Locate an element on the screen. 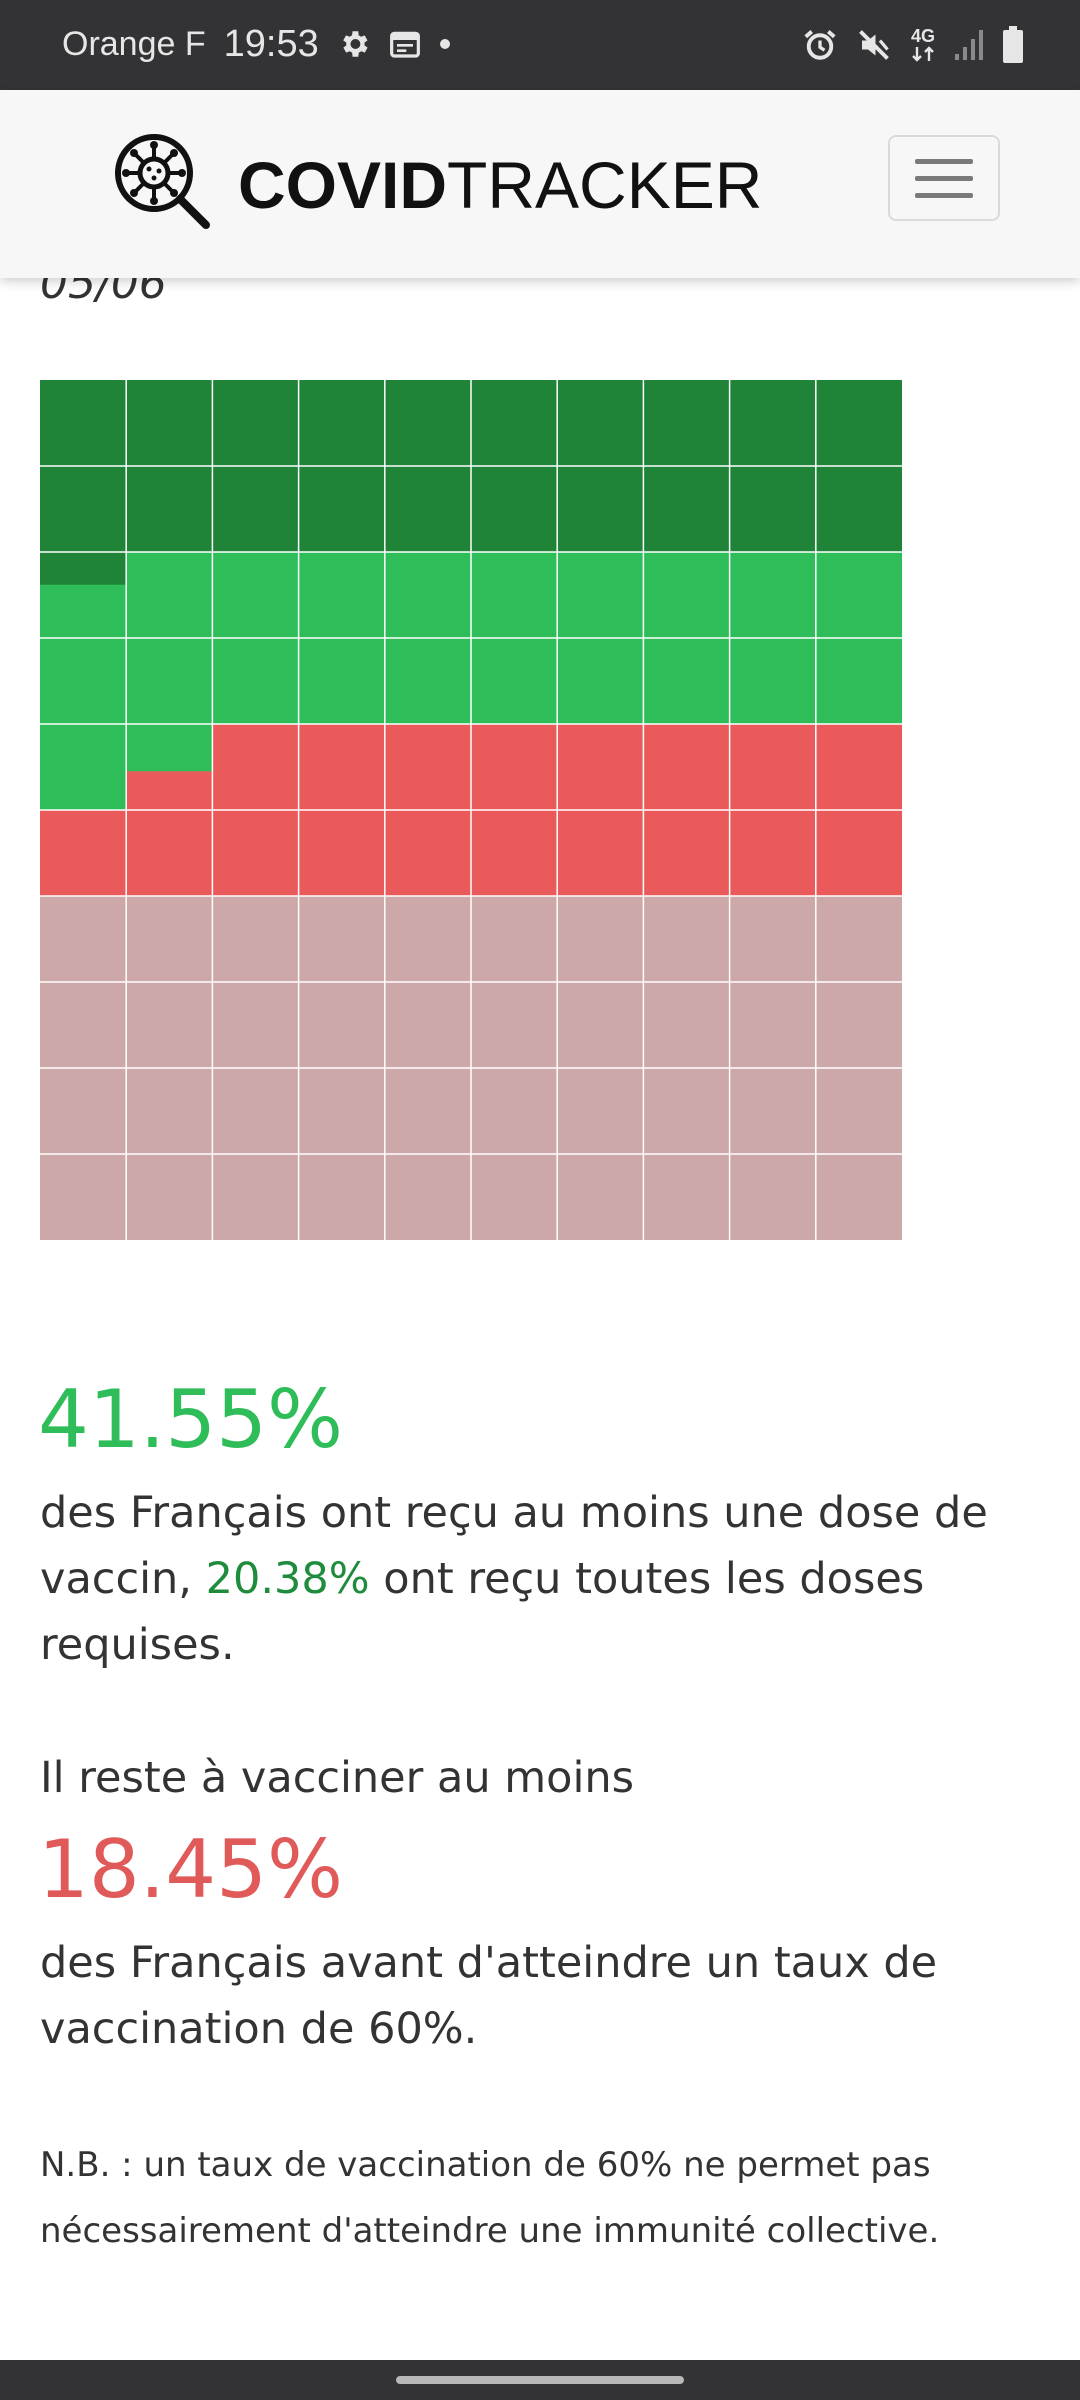 This screenshot has height=2400, width=1080. navbar: COVIDTRACKER is located at coordinates (540, 184).